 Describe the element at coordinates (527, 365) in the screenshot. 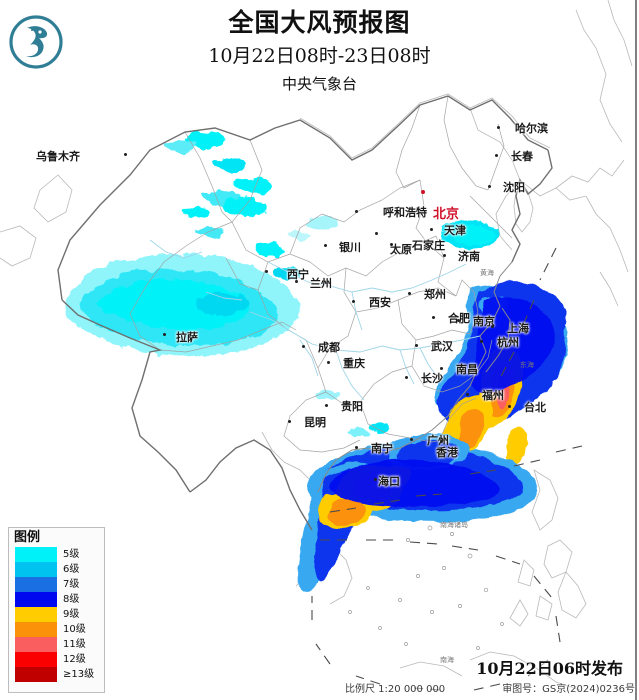

I see `sea-region-label: 东海` at that location.